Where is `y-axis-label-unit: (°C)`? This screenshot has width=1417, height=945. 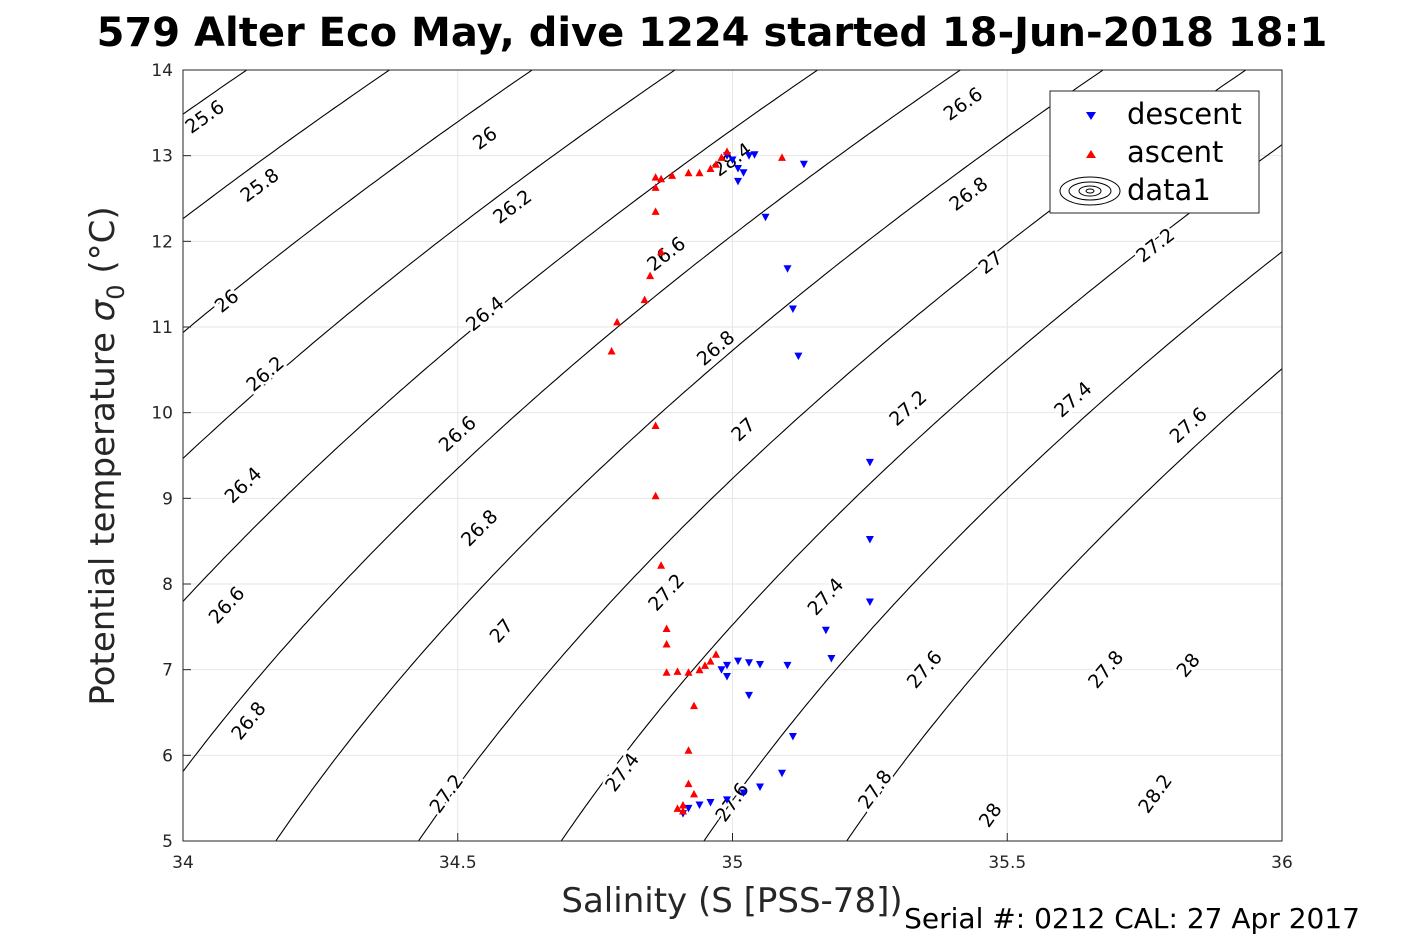 y-axis-label-unit: (°C) is located at coordinates (103, 239).